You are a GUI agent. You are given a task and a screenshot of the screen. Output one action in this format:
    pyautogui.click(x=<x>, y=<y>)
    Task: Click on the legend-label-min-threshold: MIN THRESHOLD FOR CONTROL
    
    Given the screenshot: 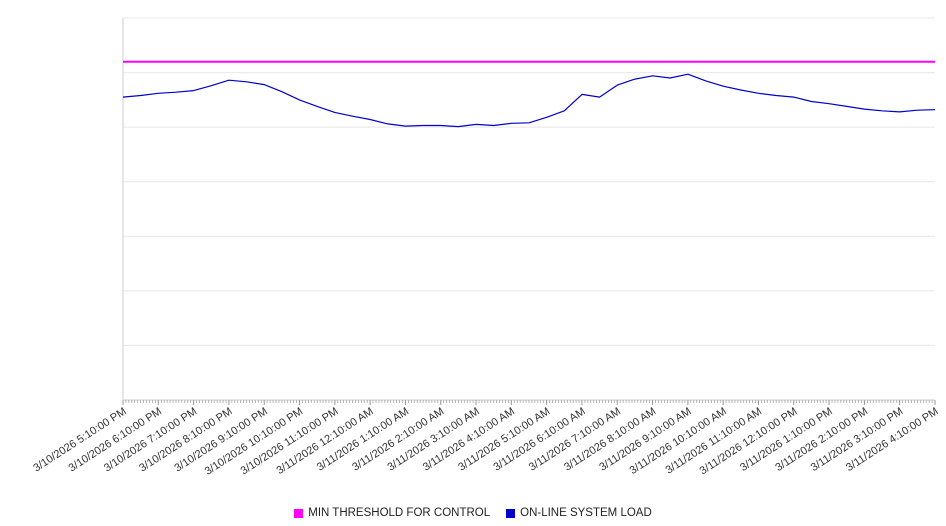 What is the action you would take?
    pyautogui.click(x=399, y=513)
    